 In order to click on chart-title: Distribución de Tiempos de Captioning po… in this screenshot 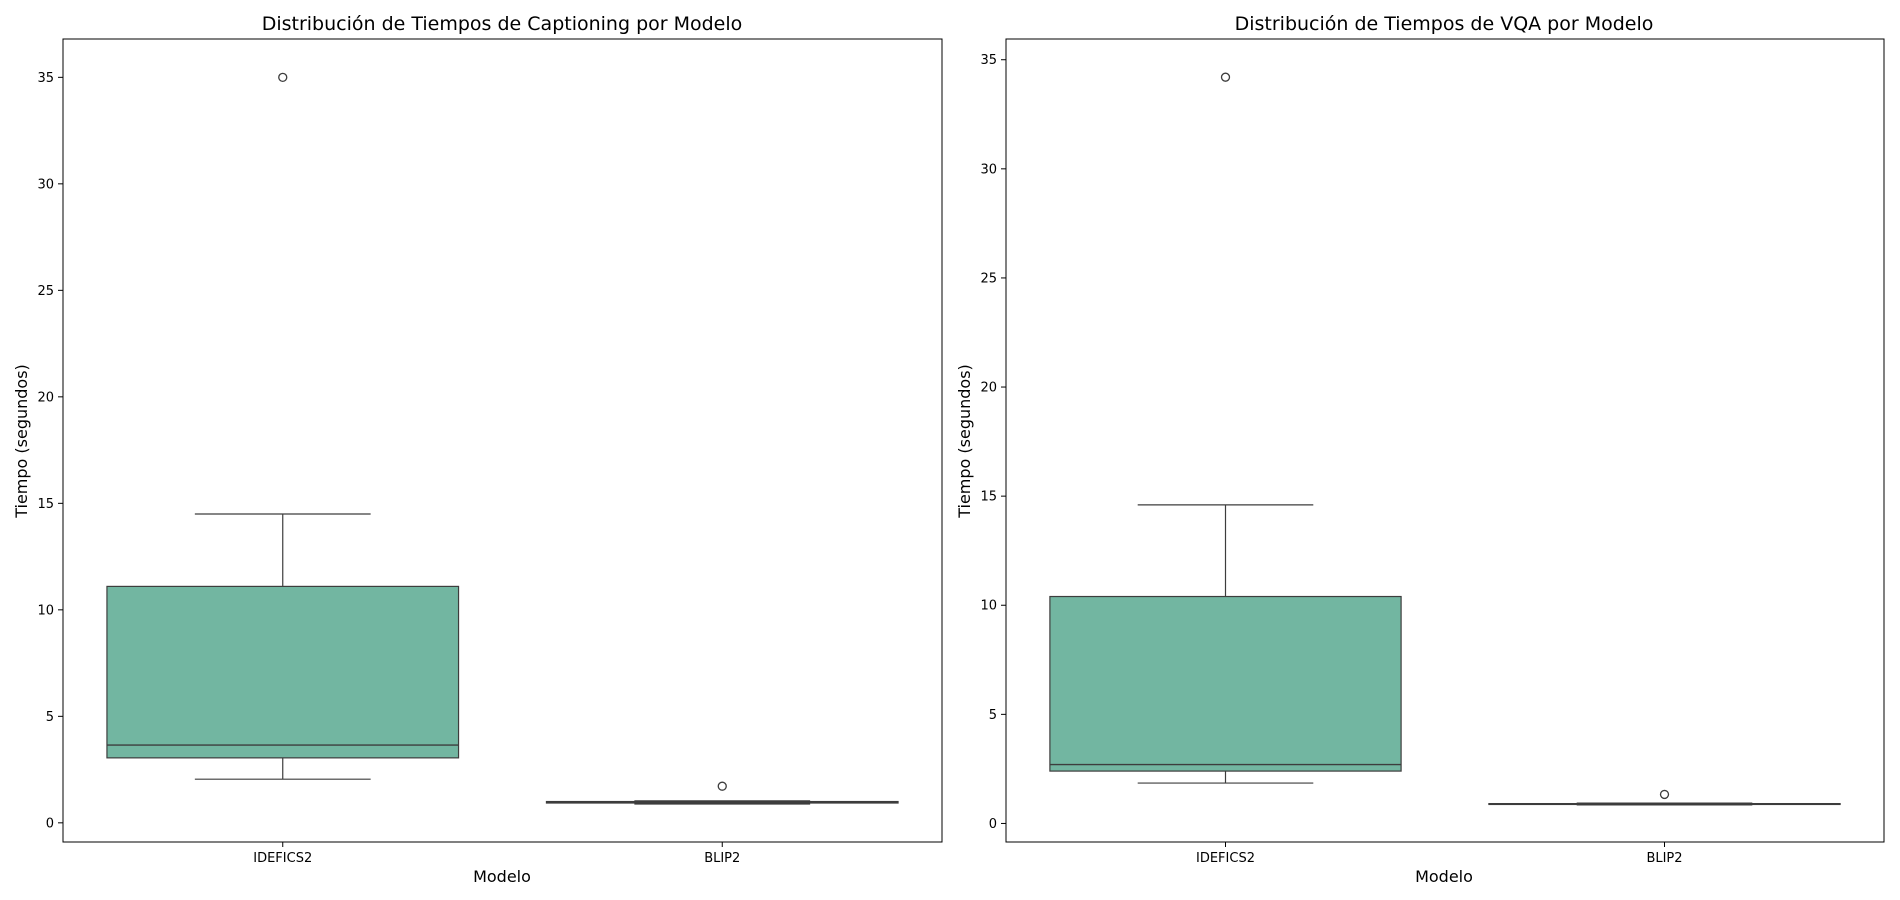, I will do `click(502, 24)`.